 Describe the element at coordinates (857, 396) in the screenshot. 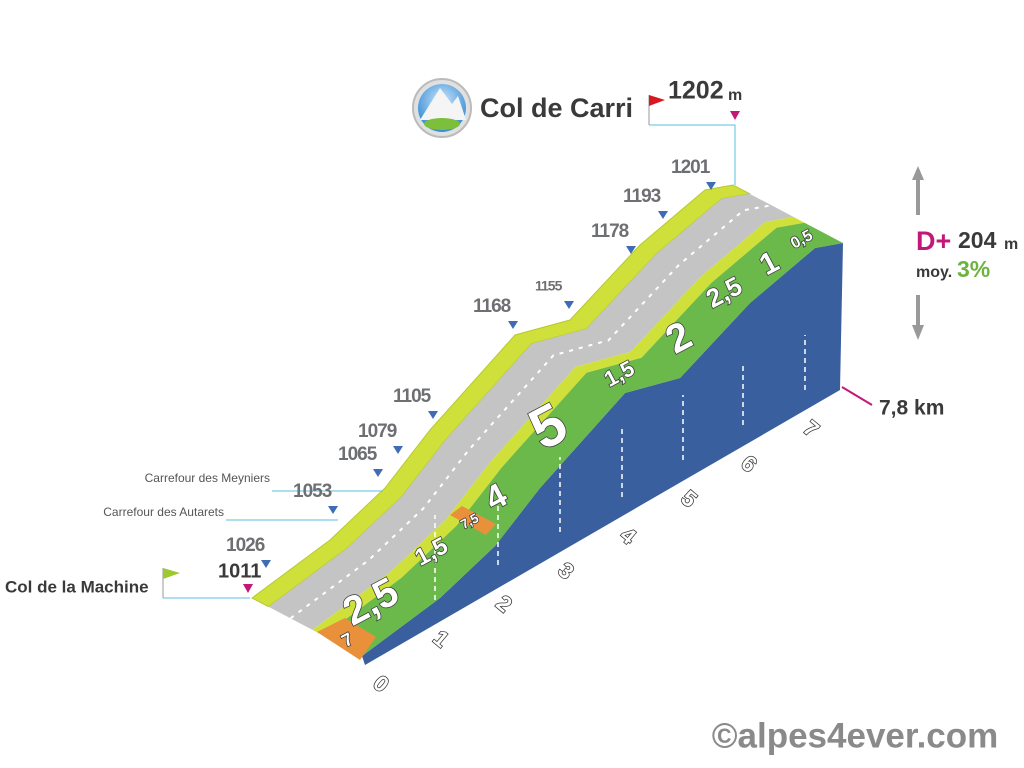

I see `distance-tick` at that location.